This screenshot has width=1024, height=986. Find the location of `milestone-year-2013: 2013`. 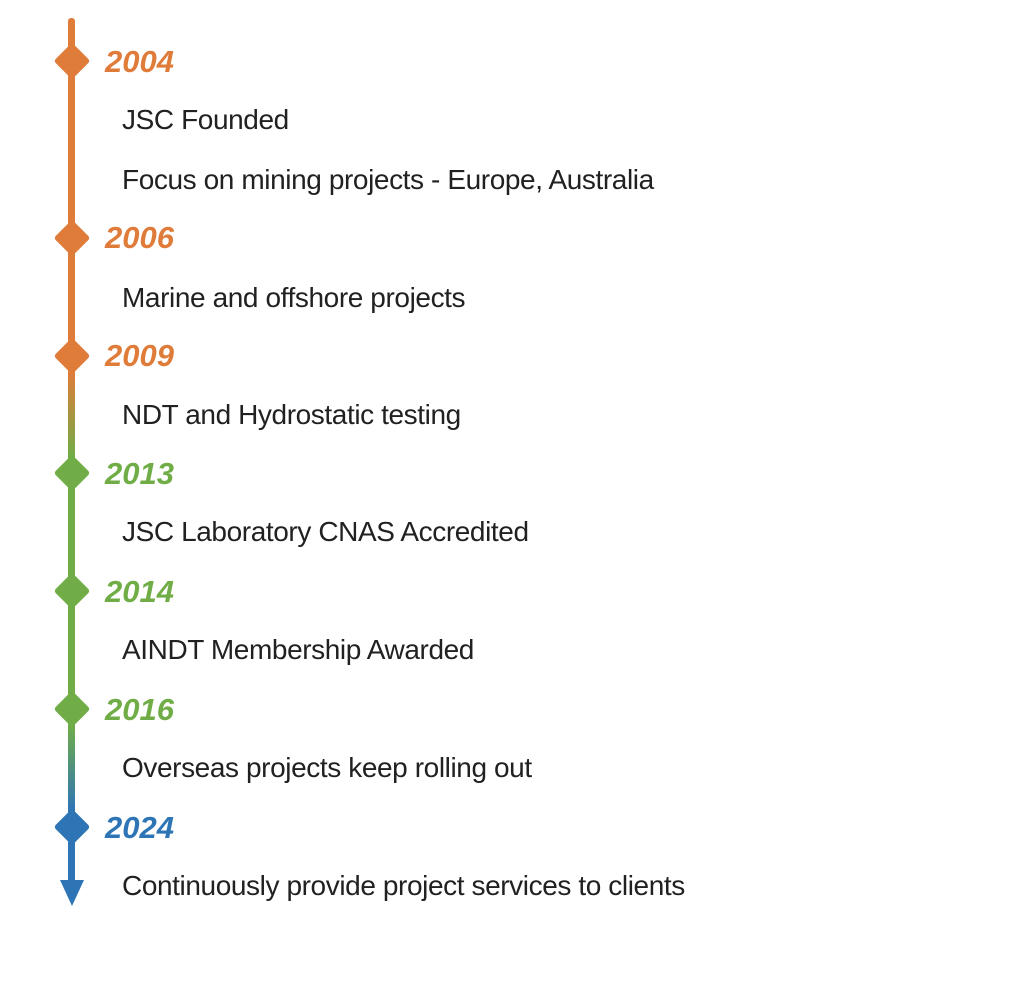

milestone-year-2013: 2013 is located at coordinates (139, 473).